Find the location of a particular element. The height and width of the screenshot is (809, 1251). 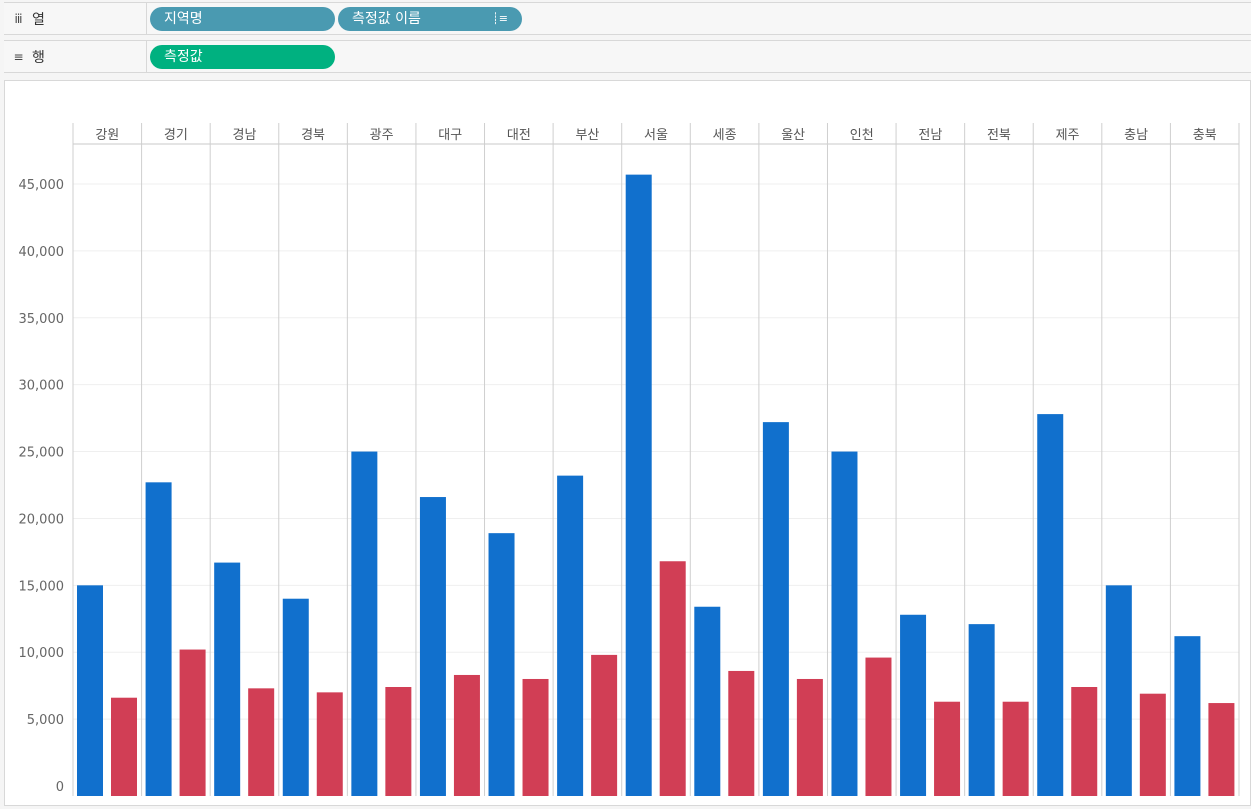

sort-icon: ┊≡ is located at coordinates (500, 18).